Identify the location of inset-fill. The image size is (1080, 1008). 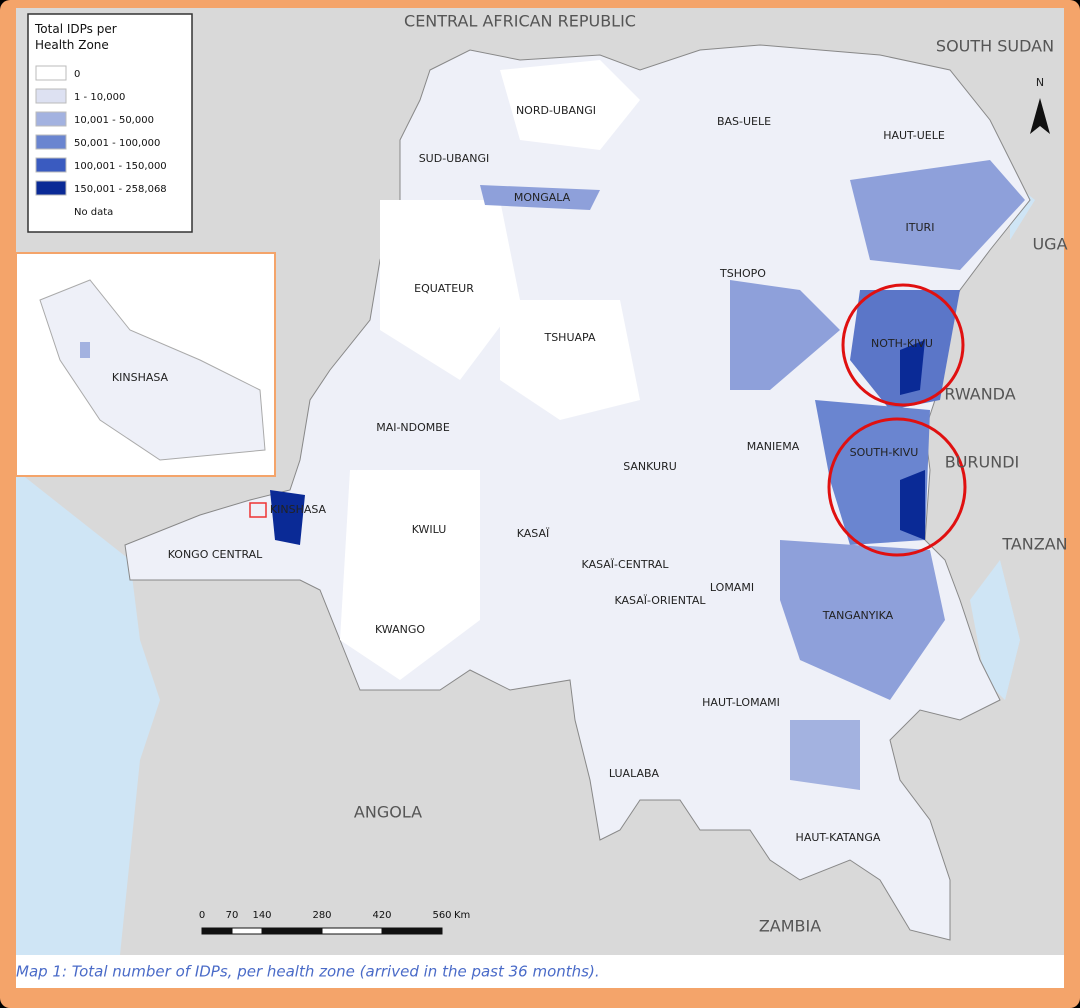
(85, 350).